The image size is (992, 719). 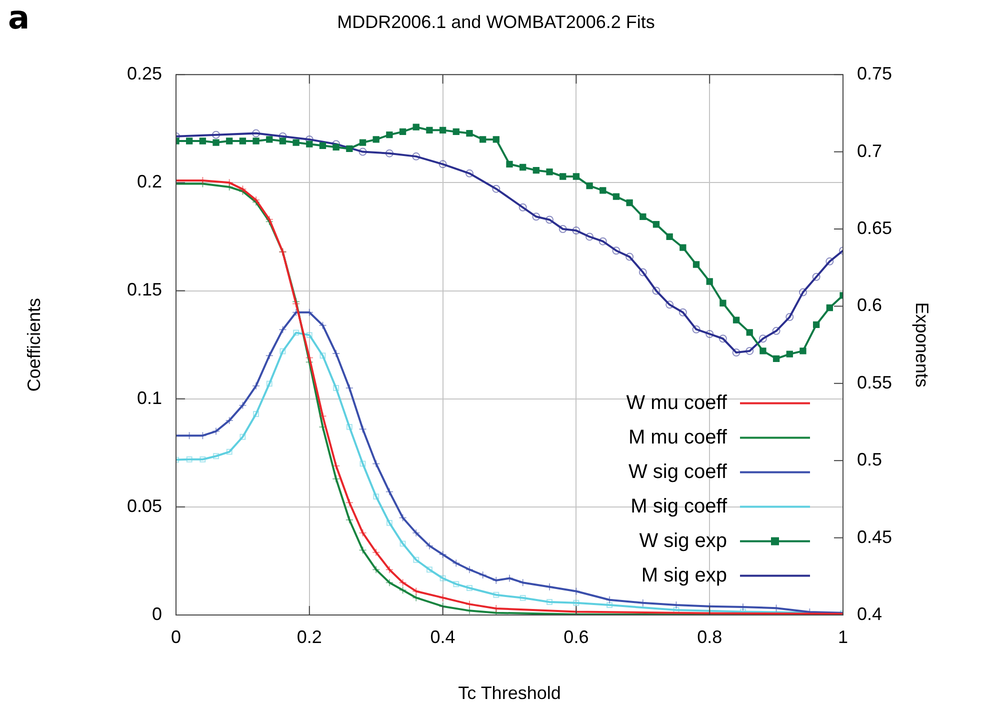 What do you see at coordinates (157, 614) in the screenshot?
I see `y-tick-label: 0` at bounding box center [157, 614].